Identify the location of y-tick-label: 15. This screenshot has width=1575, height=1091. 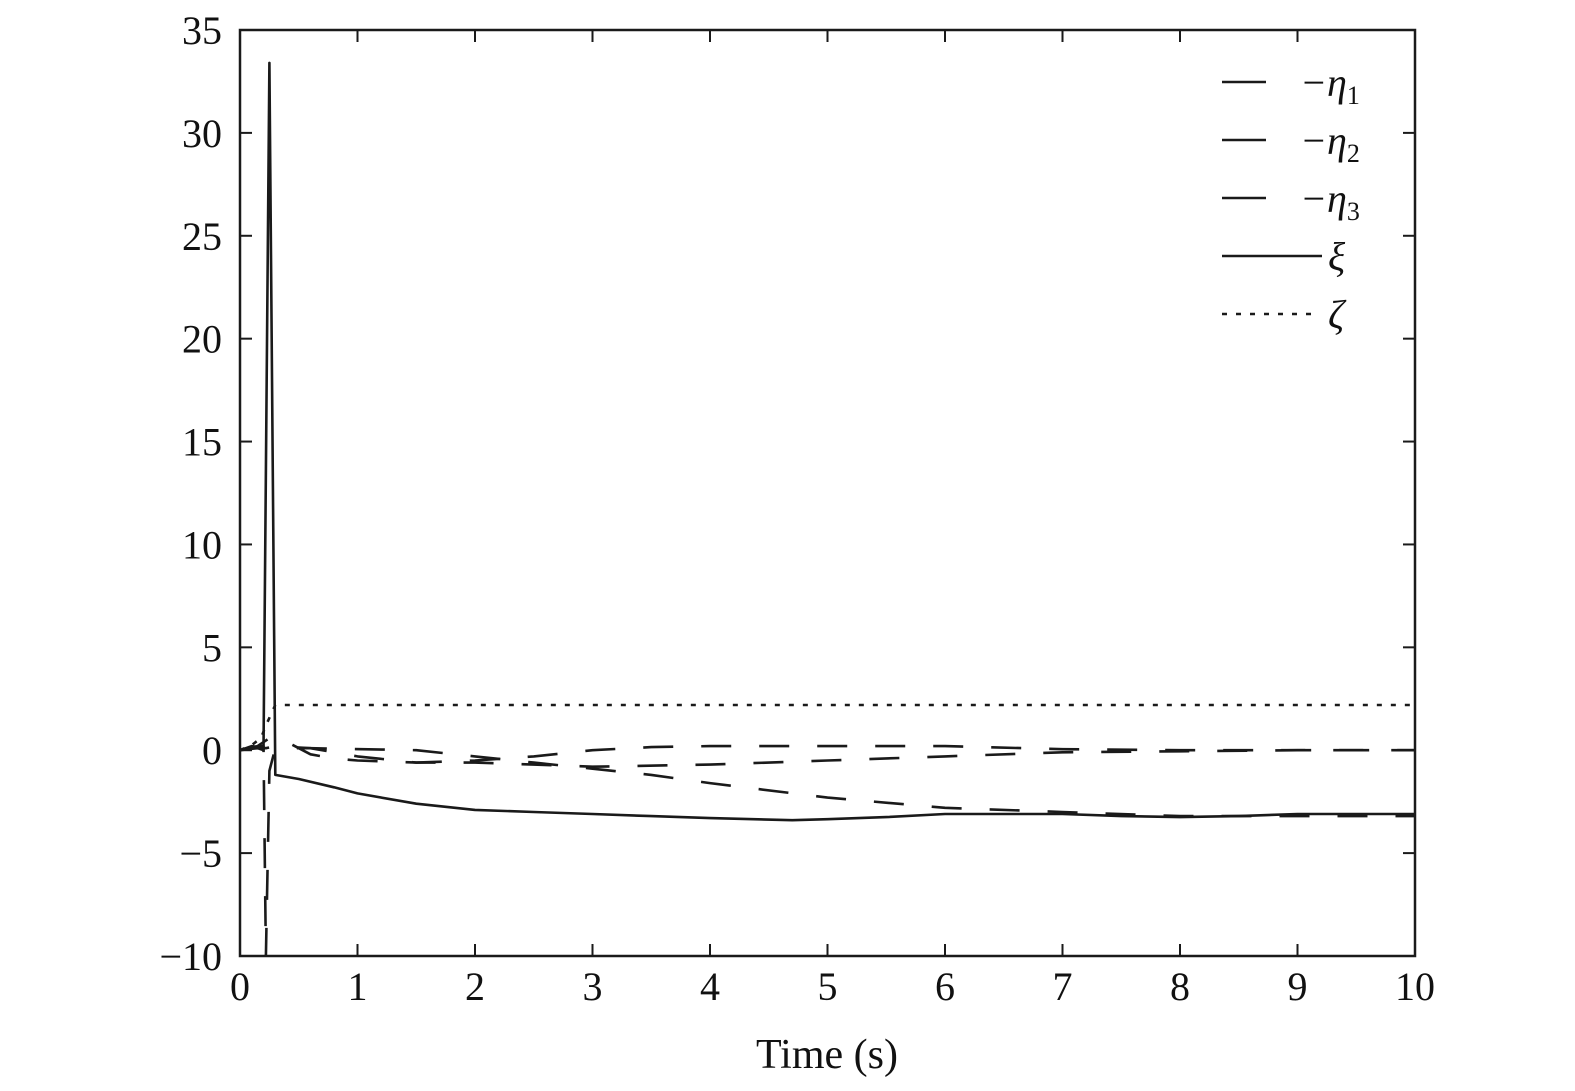
(202, 442).